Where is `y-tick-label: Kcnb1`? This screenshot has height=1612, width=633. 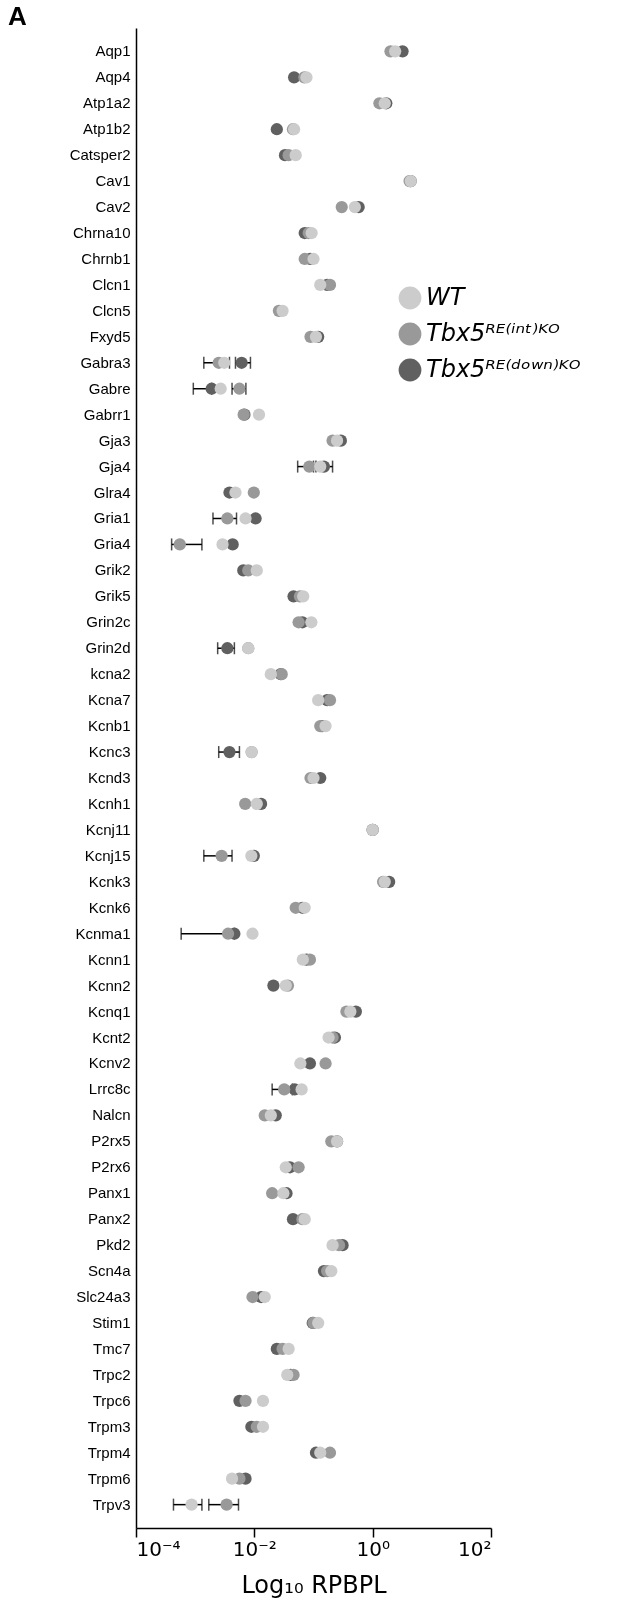 y-tick-label: Kcnb1 is located at coordinates (109, 726).